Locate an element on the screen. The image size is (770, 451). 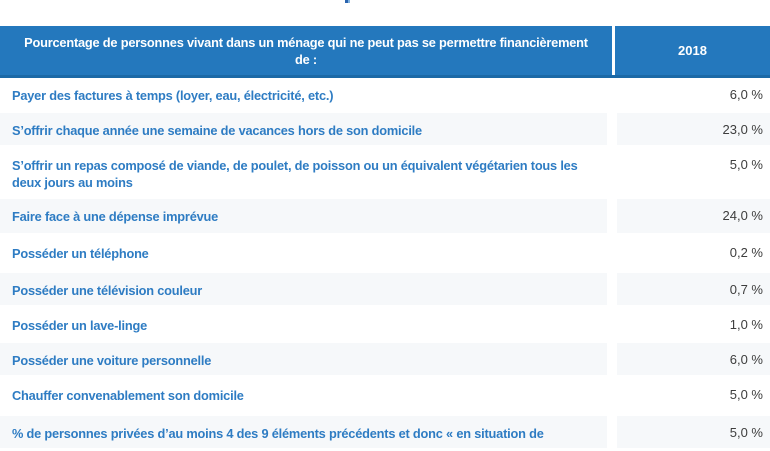
row-value: 0,7 % is located at coordinates (688, 289).